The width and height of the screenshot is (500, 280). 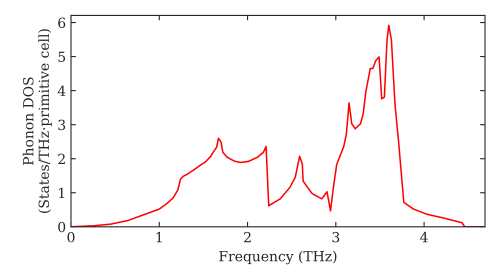 What do you see at coordinates (61, 159) in the screenshot?
I see `y-tick-label: 2` at bounding box center [61, 159].